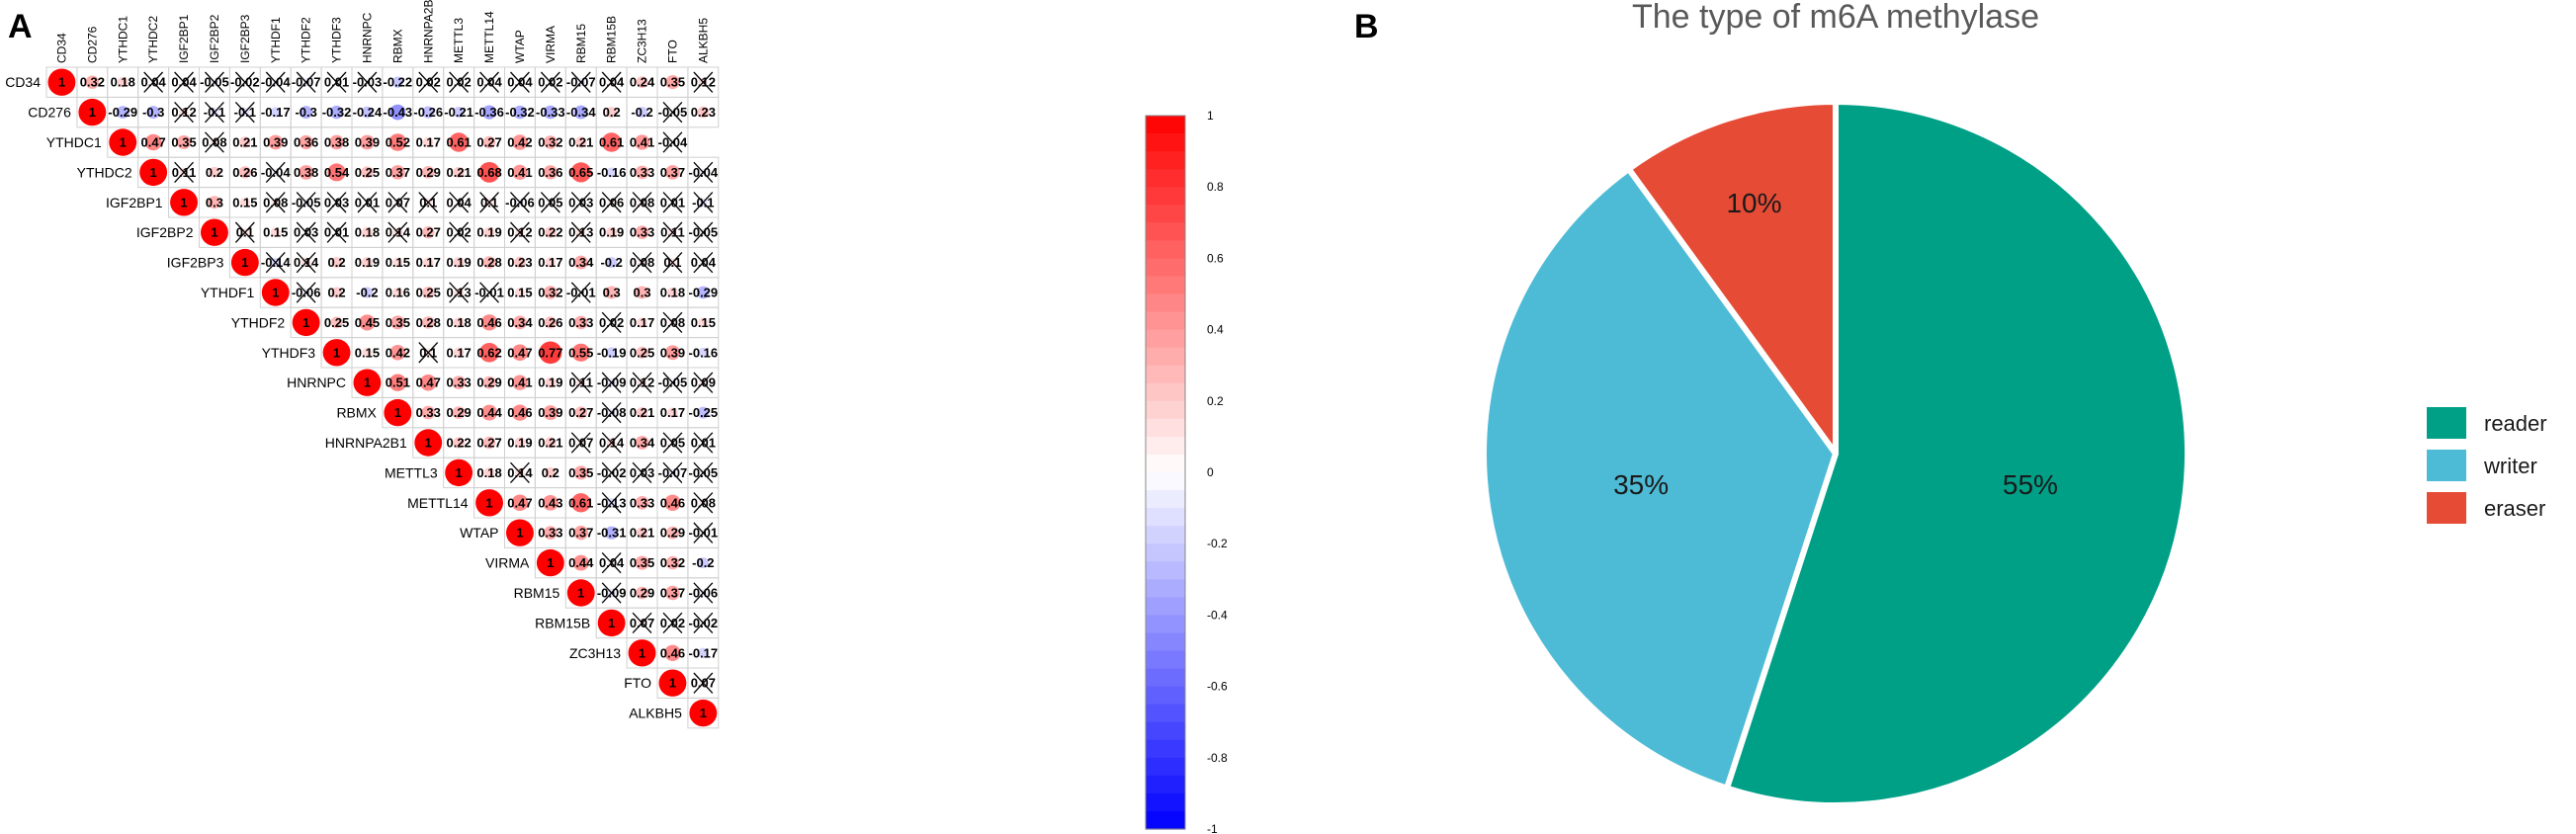 The height and width of the screenshot is (834, 2576). What do you see at coordinates (428, 172) in the screenshot?
I see `corr-value: 0.29` at bounding box center [428, 172].